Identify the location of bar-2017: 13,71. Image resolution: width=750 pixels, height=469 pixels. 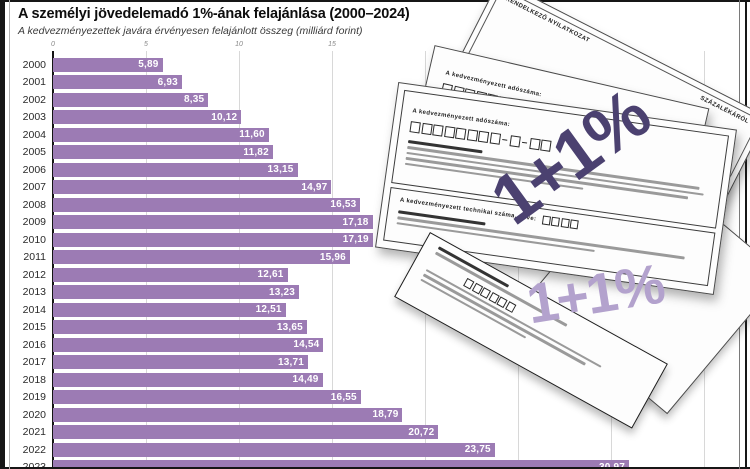
(180, 362).